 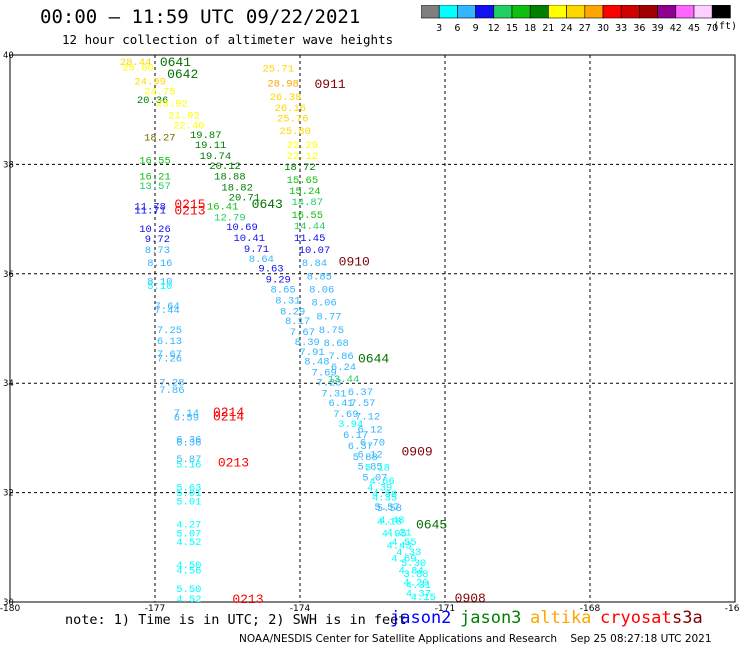 I want to click on swh-value: 4.33, so click(x=408, y=553).